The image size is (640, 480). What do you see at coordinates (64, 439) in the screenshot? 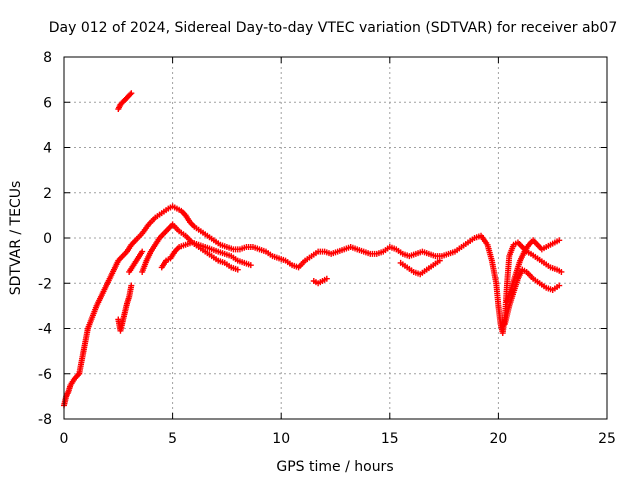
I see `x-tick-label: 0` at bounding box center [64, 439].